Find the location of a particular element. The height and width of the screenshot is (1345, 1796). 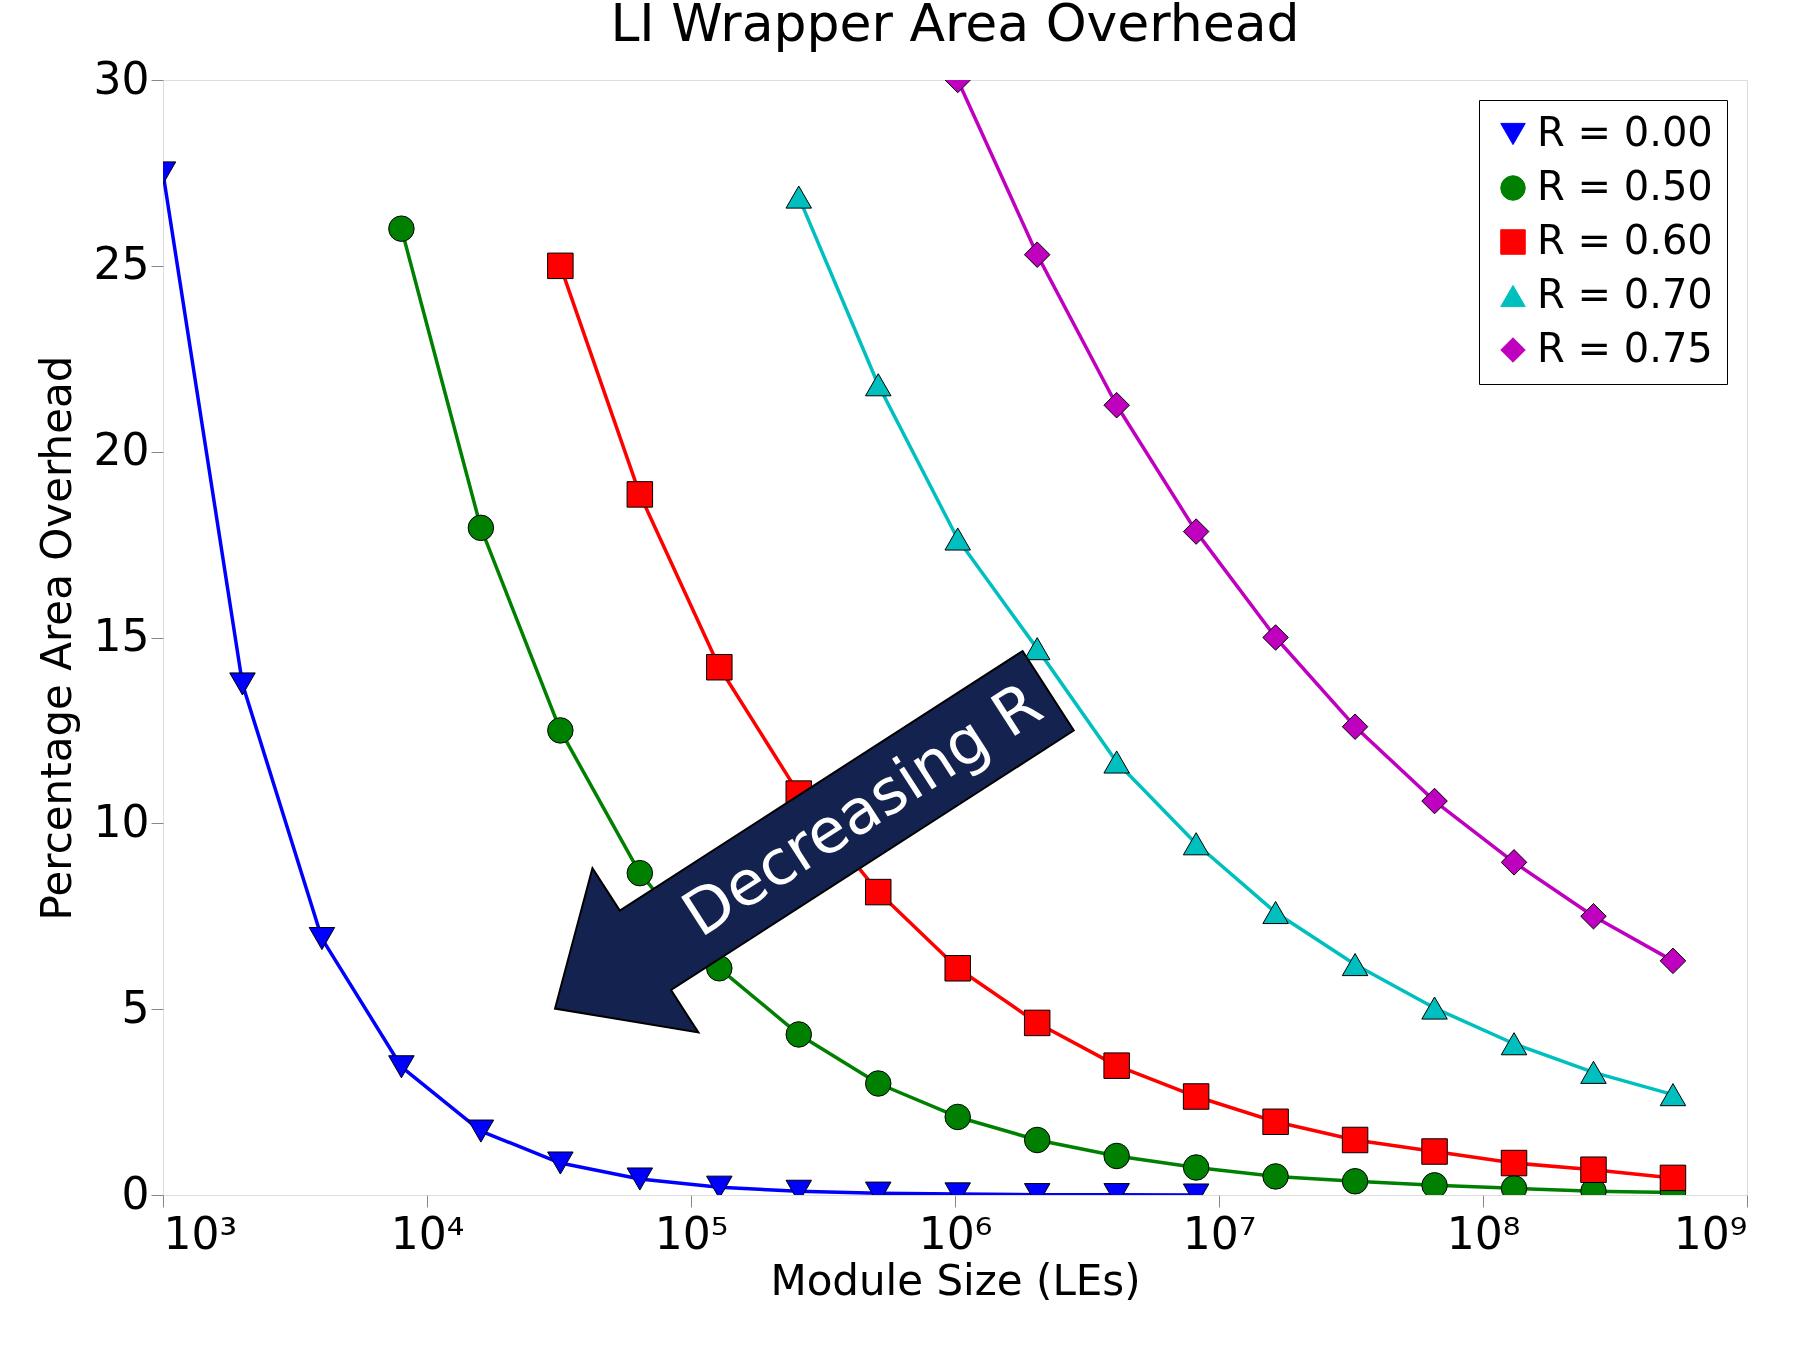

y-tick-label: 0 is located at coordinates (135, 1193).